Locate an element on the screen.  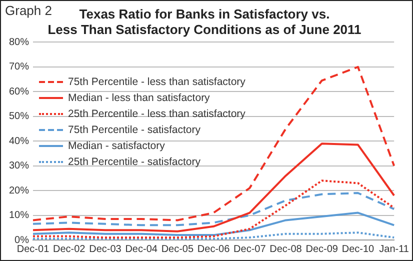
y-tick-label: 70% is located at coordinates (19, 67).